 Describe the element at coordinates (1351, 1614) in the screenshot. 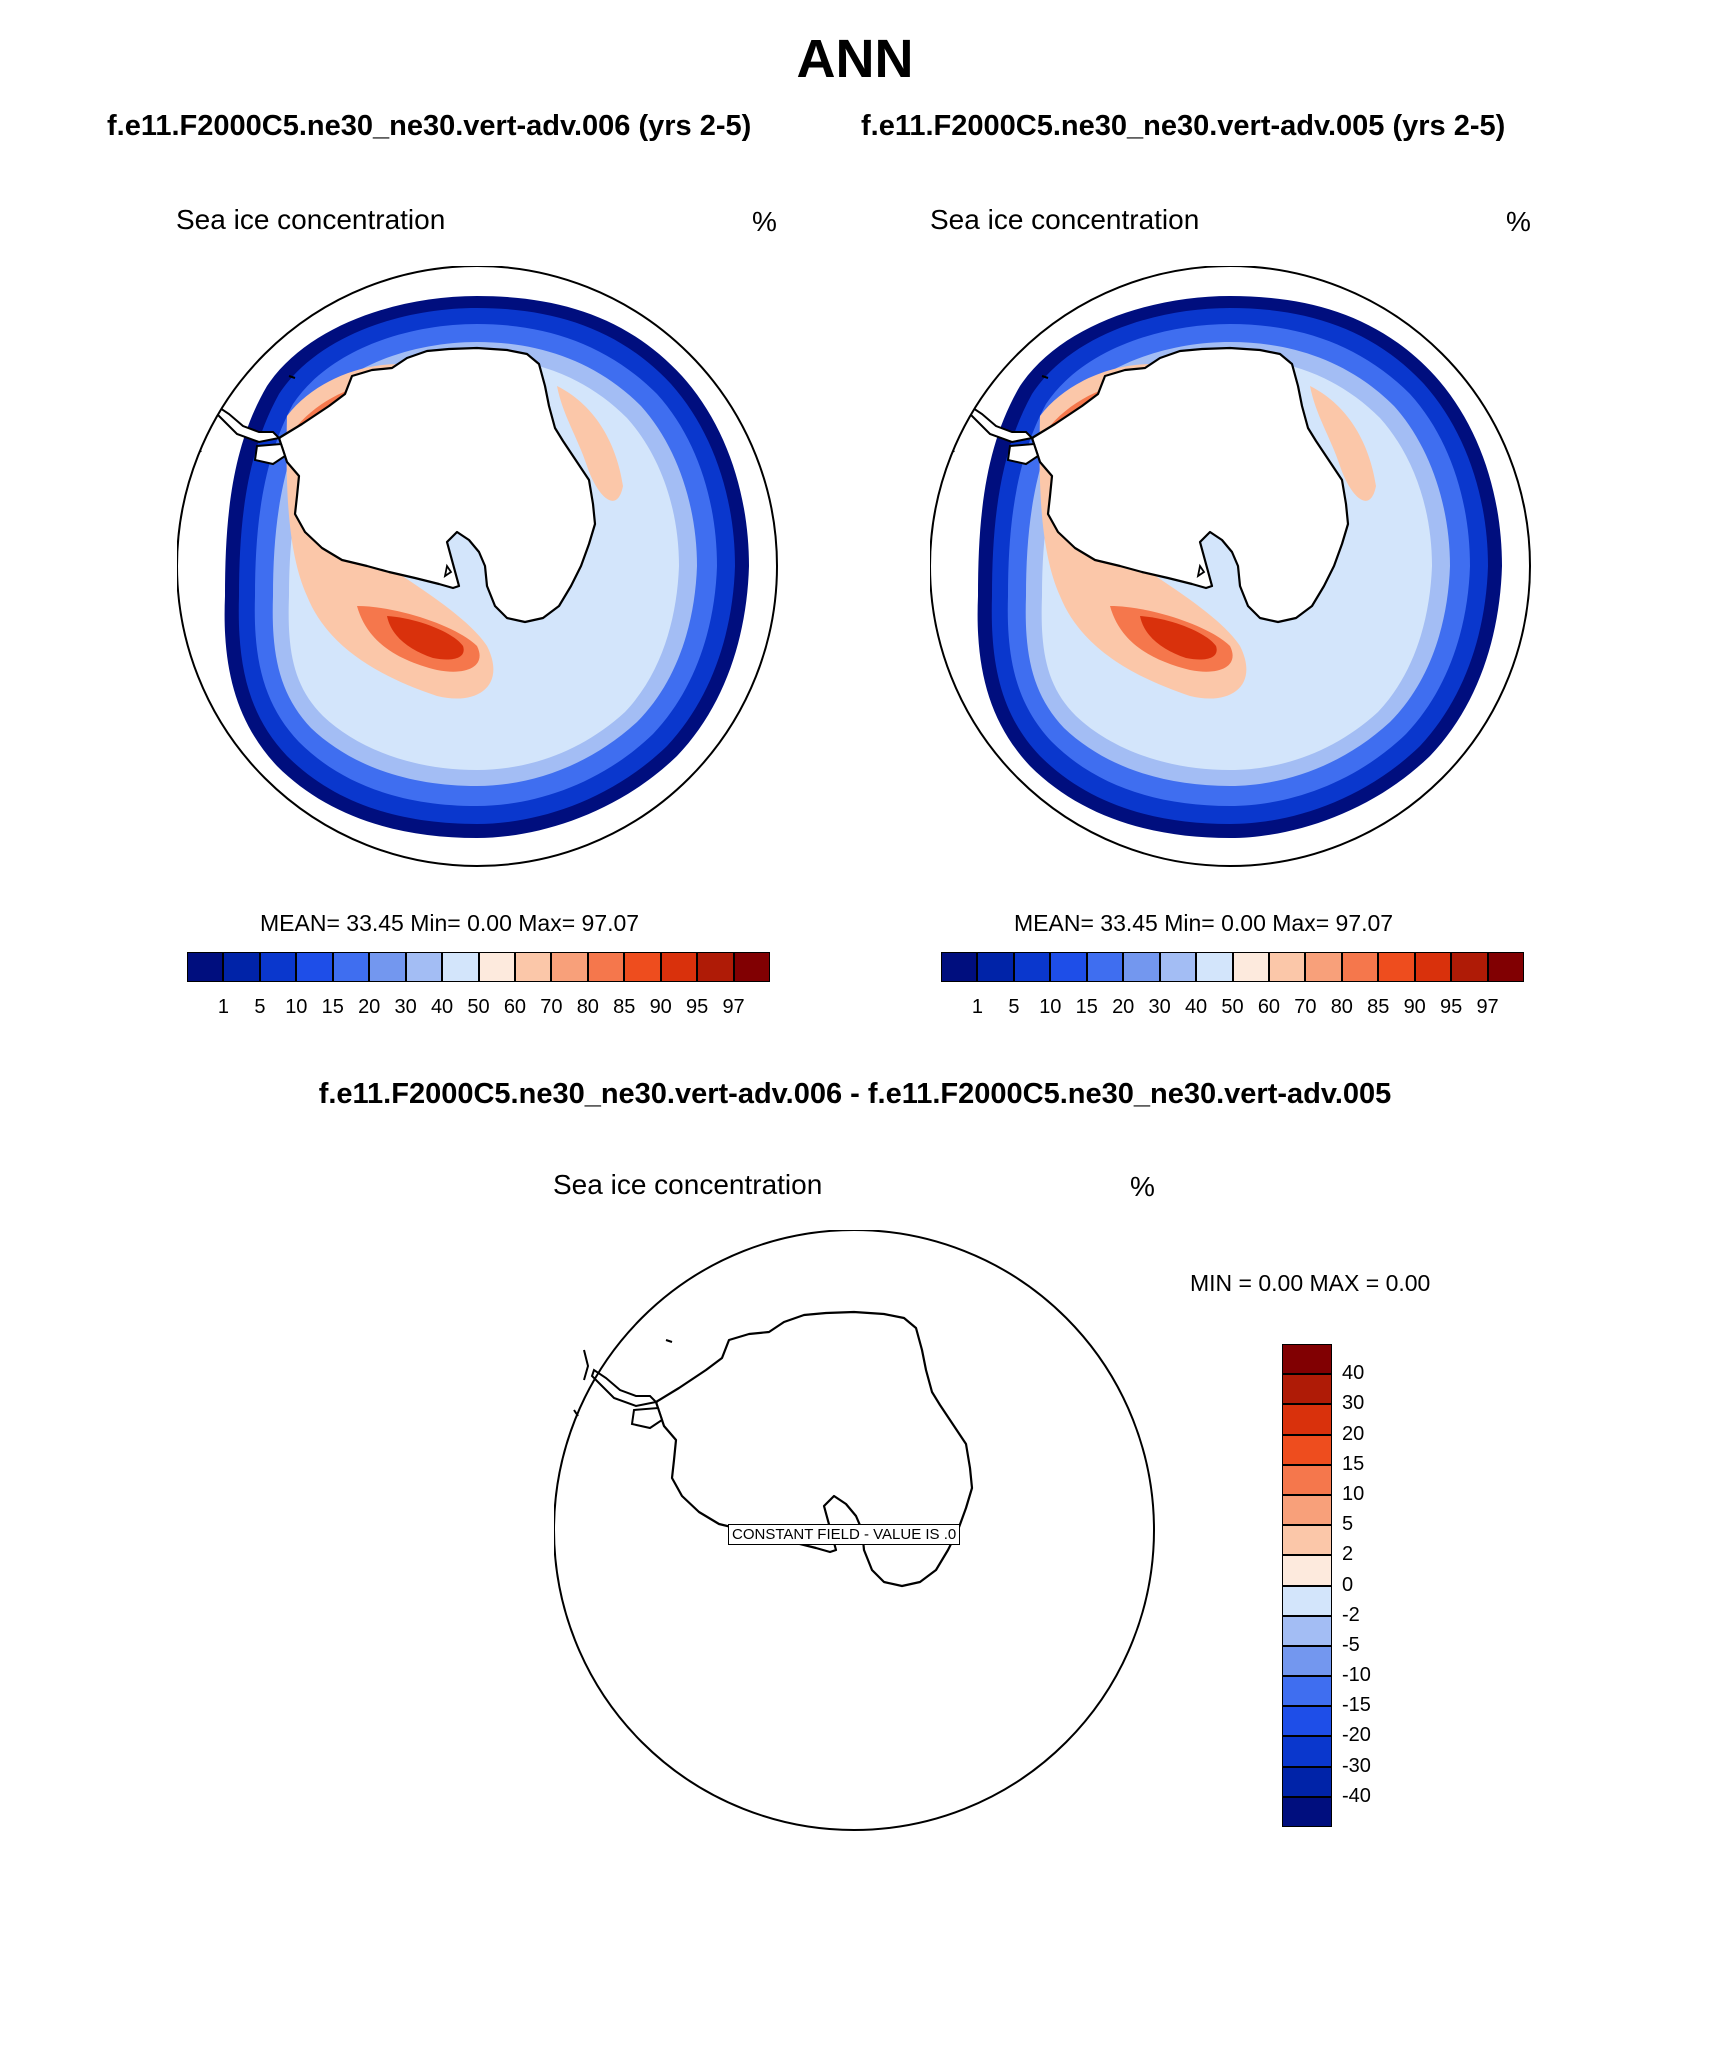

I see `colorbar-difference-label: -2` at that location.